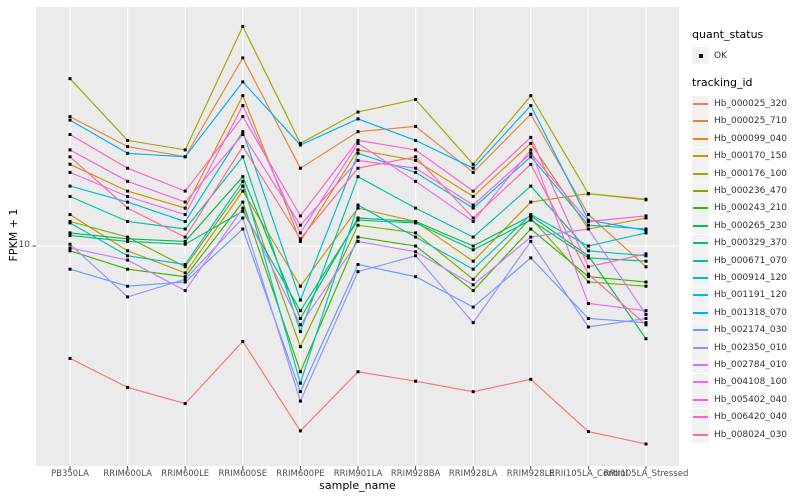 The image size is (800, 500). What do you see at coordinates (751, 417) in the screenshot?
I see `legend-item-label: Hb_006420_040` at bounding box center [751, 417].